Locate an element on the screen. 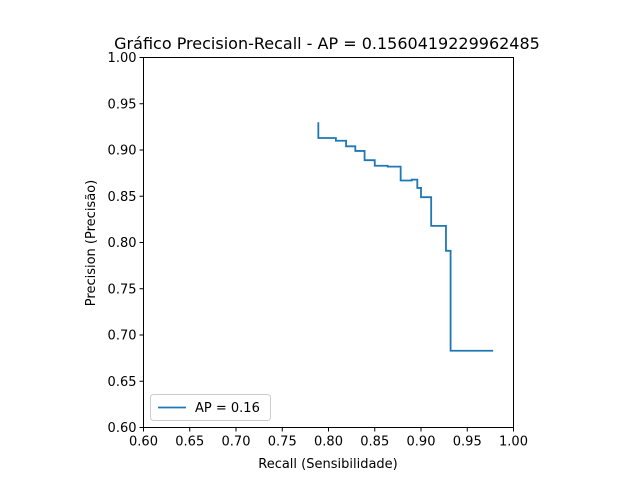  x-tick-label: 0.60 is located at coordinates (143, 442).